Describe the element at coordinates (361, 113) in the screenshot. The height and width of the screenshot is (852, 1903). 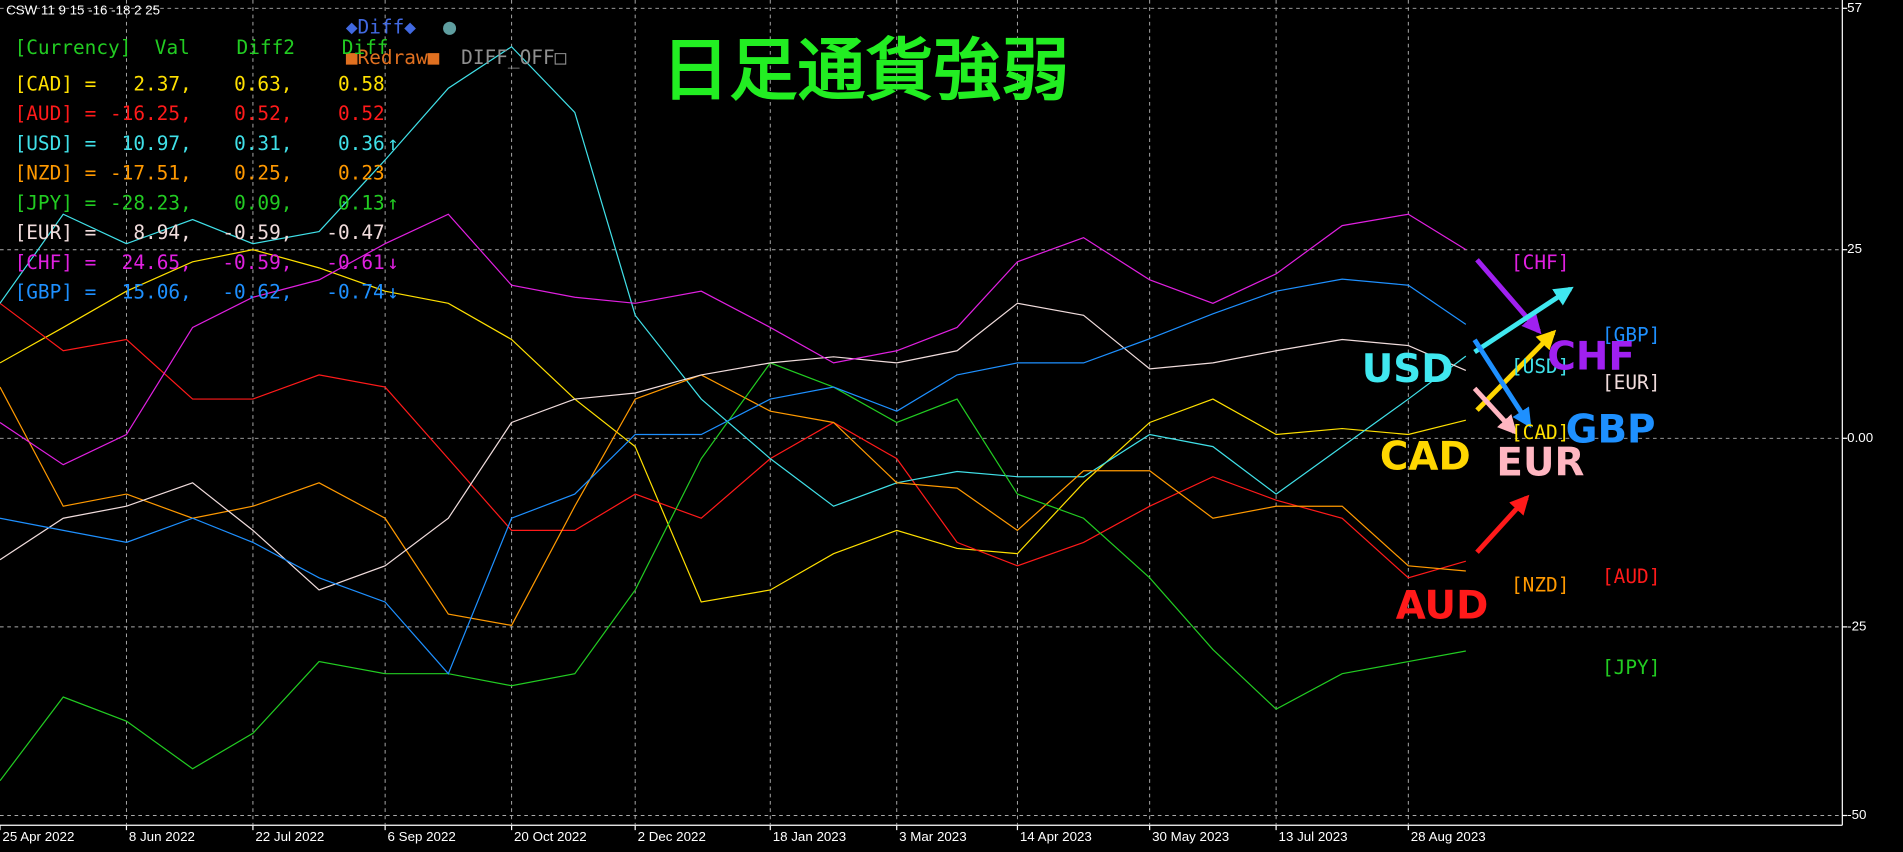
I see `table-cell: 0.52` at that location.